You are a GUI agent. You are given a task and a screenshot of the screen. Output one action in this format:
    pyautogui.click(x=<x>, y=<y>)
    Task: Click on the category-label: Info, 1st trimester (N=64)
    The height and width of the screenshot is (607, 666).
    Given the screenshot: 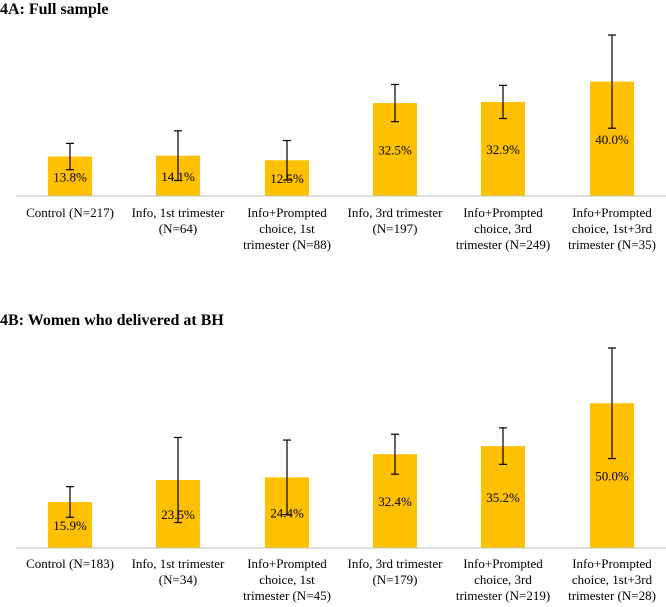 What is the action you would take?
    pyautogui.click(x=178, y=220)
    